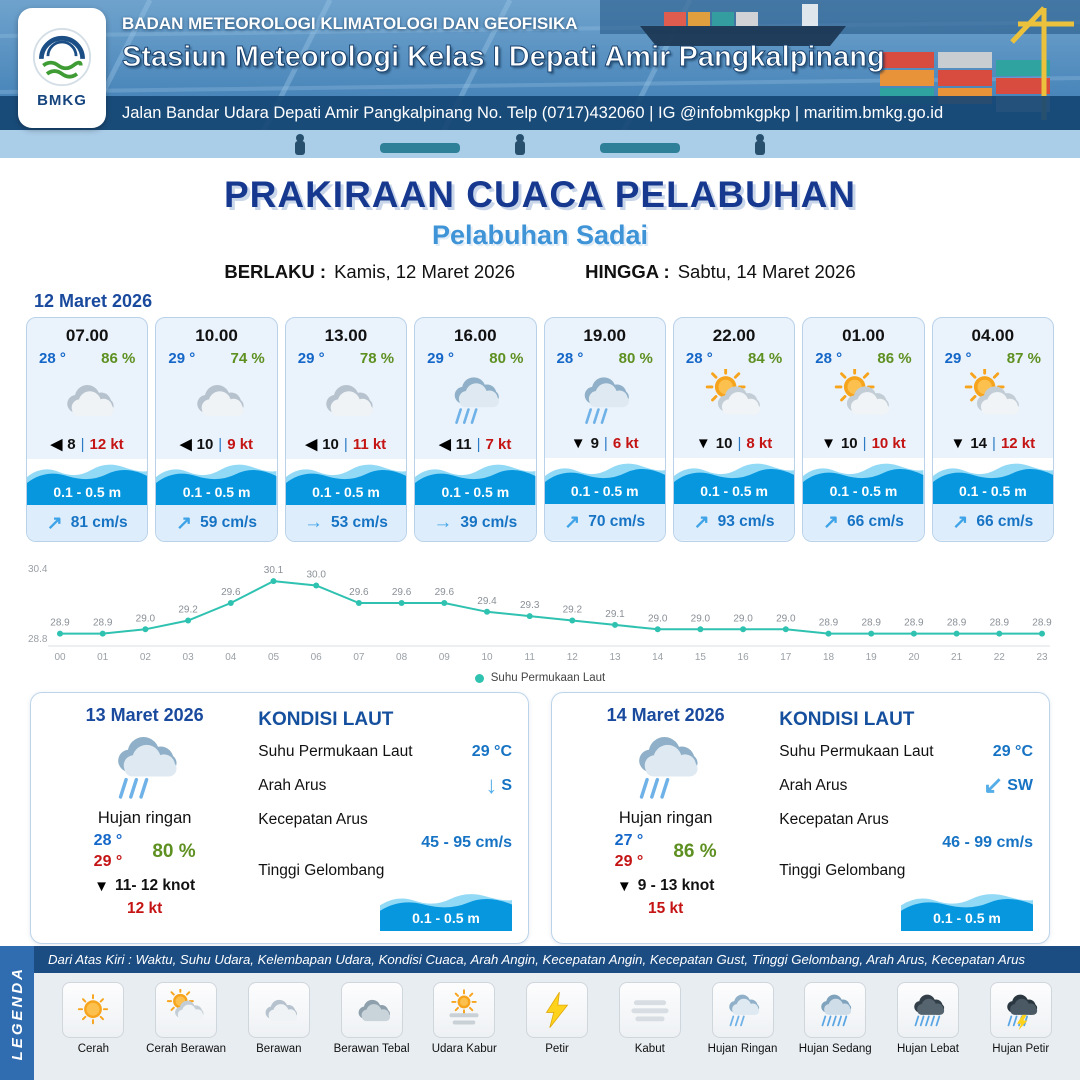 The image size is (1080, 1080). I want to click on svg-text: 02, so click(146, 657).